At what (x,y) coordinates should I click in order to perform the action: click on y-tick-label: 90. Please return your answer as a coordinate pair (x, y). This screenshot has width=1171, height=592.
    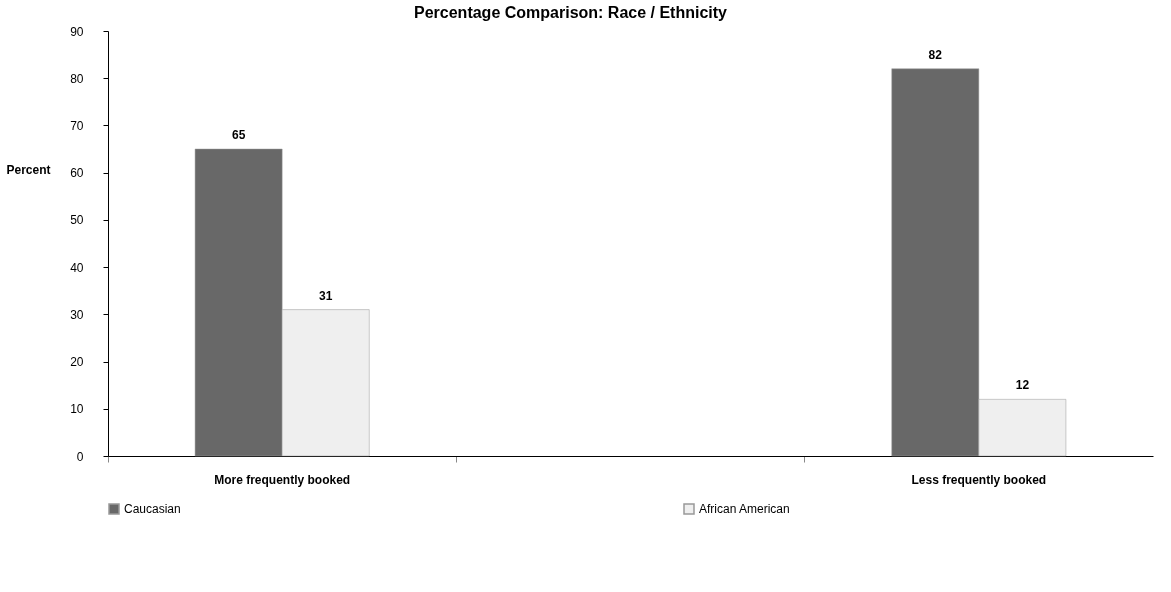
    Looking at the image, I should click on (77, 31).